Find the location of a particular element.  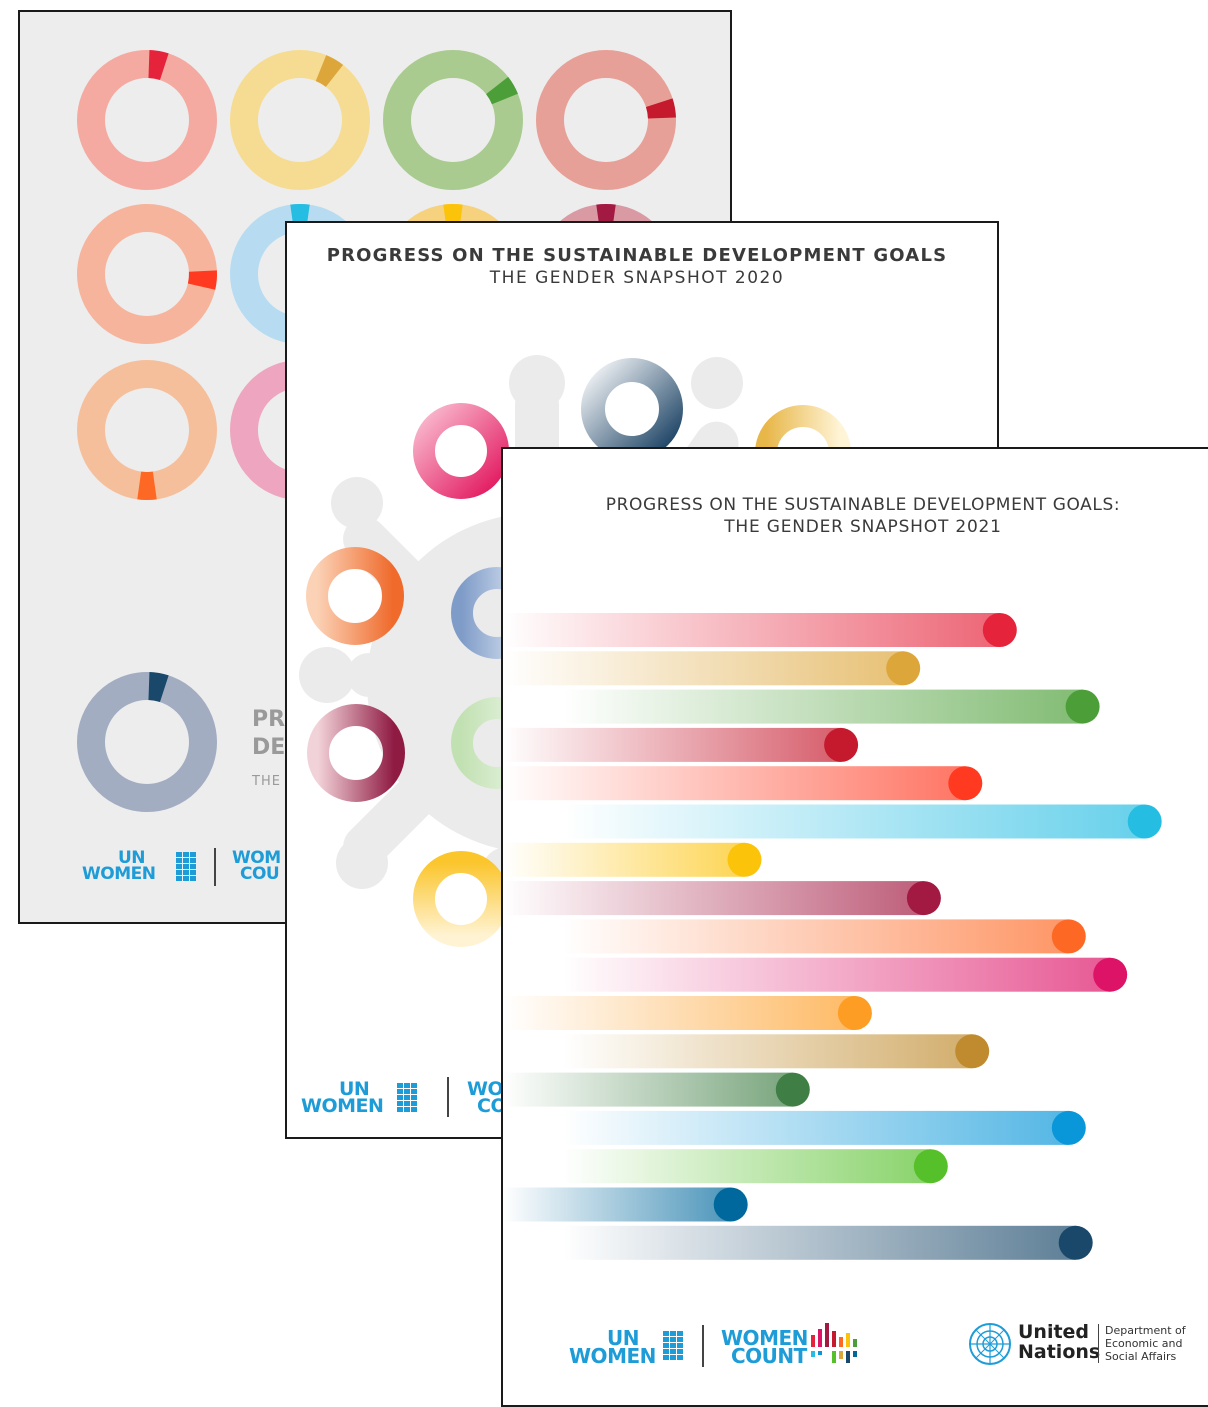

un-emblem-icon is located at coordinates (990, 1344).